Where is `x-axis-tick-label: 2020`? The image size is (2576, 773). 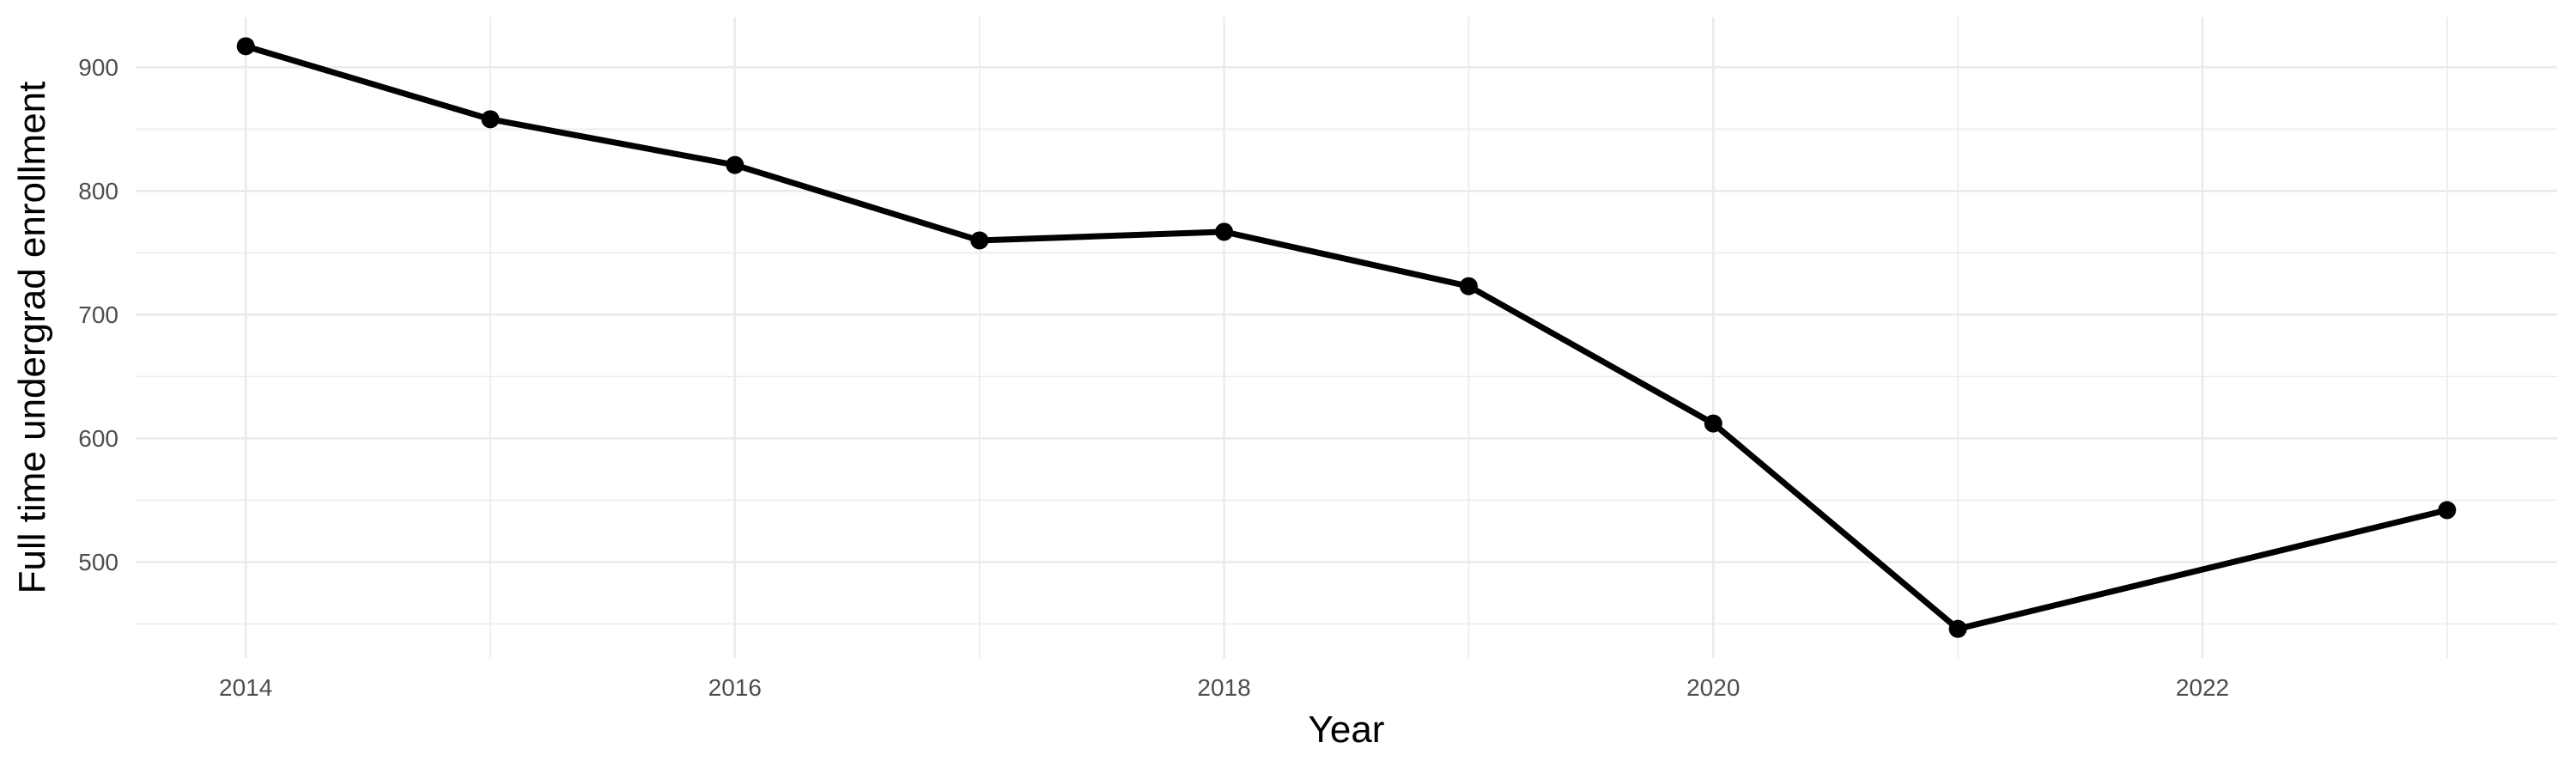 x-axis-tick-label: 2020 is located at coordinates (1713, 687).